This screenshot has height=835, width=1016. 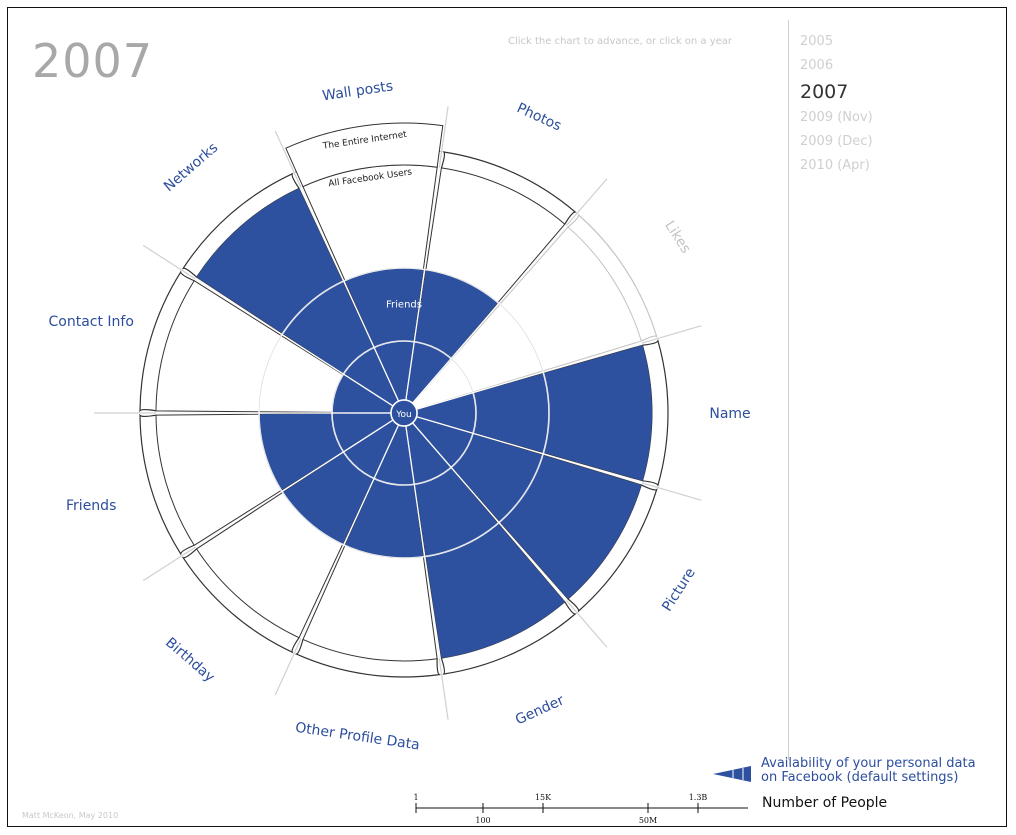 What do you see at coordinates (824, 92) in the screenshot?
I see `year-2007: 2007` at bounding box center [824, 92].